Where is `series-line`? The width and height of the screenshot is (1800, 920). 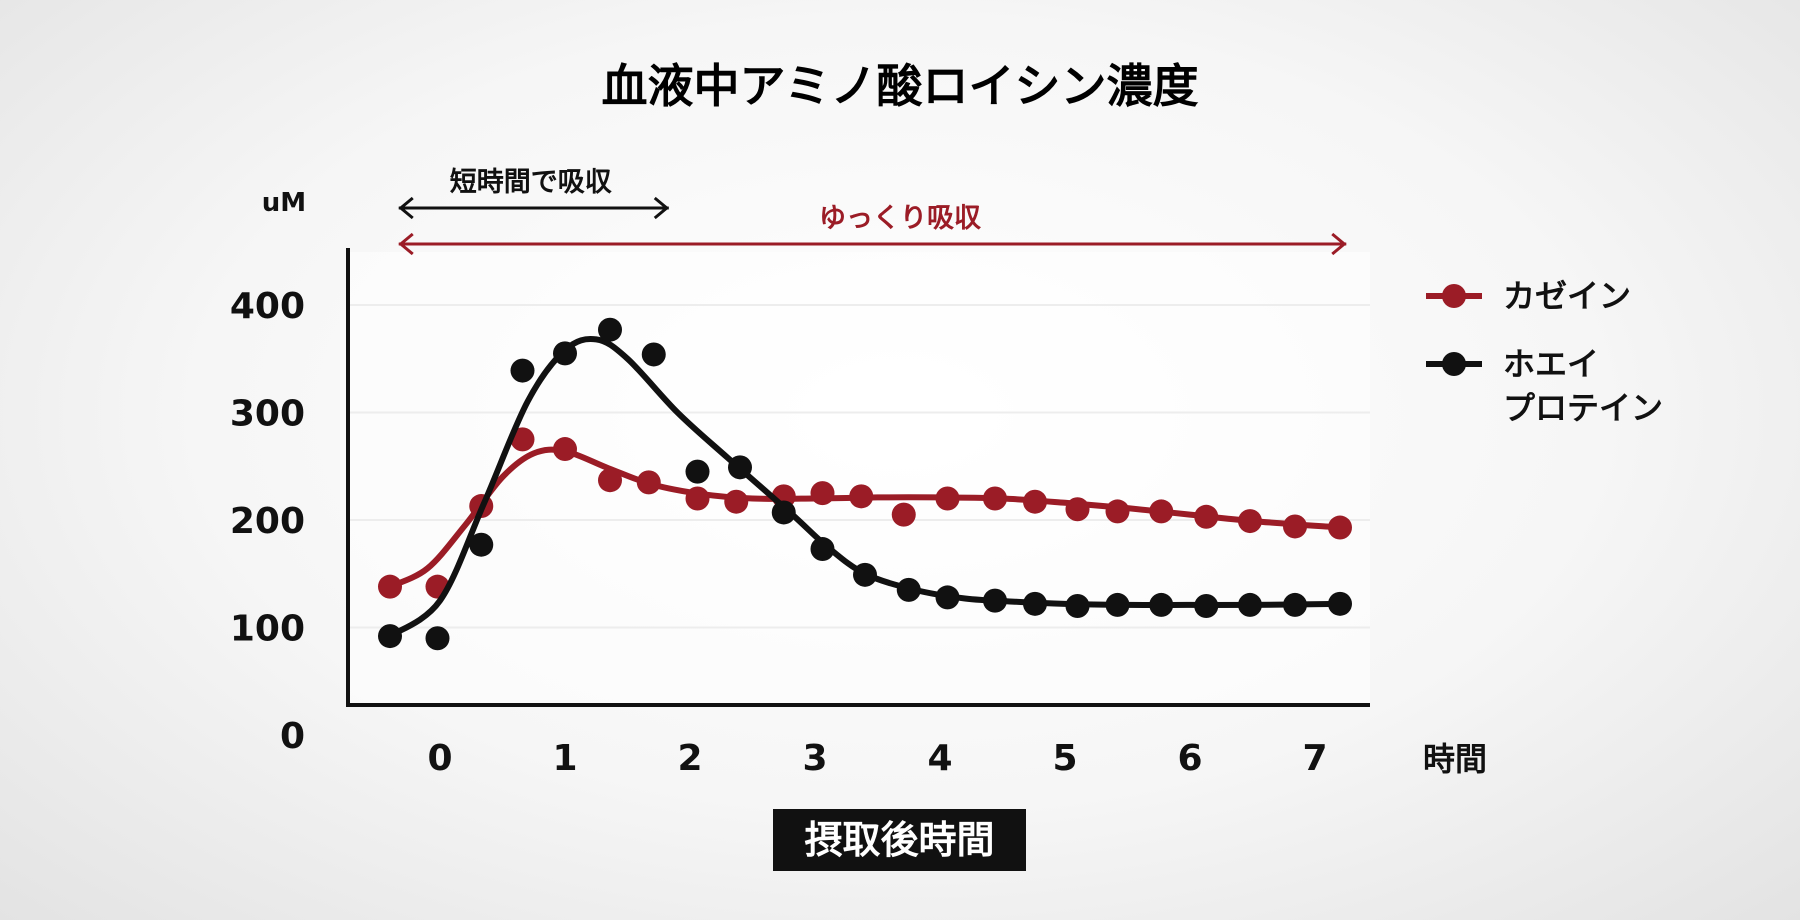
series-line is located at coordinates (865, 518).